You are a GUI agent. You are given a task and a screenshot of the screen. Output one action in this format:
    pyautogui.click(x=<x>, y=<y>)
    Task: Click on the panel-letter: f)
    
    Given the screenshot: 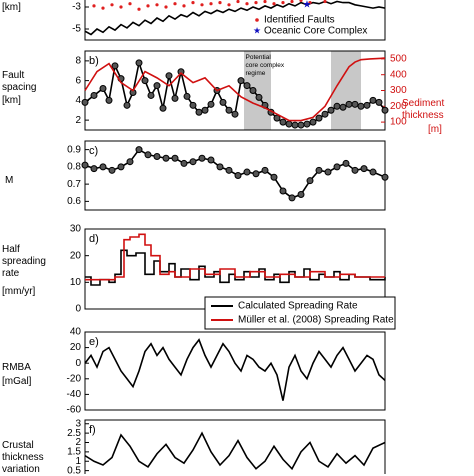 What is the action you would take?
    pyautogui.click(x=92, y=430)
    